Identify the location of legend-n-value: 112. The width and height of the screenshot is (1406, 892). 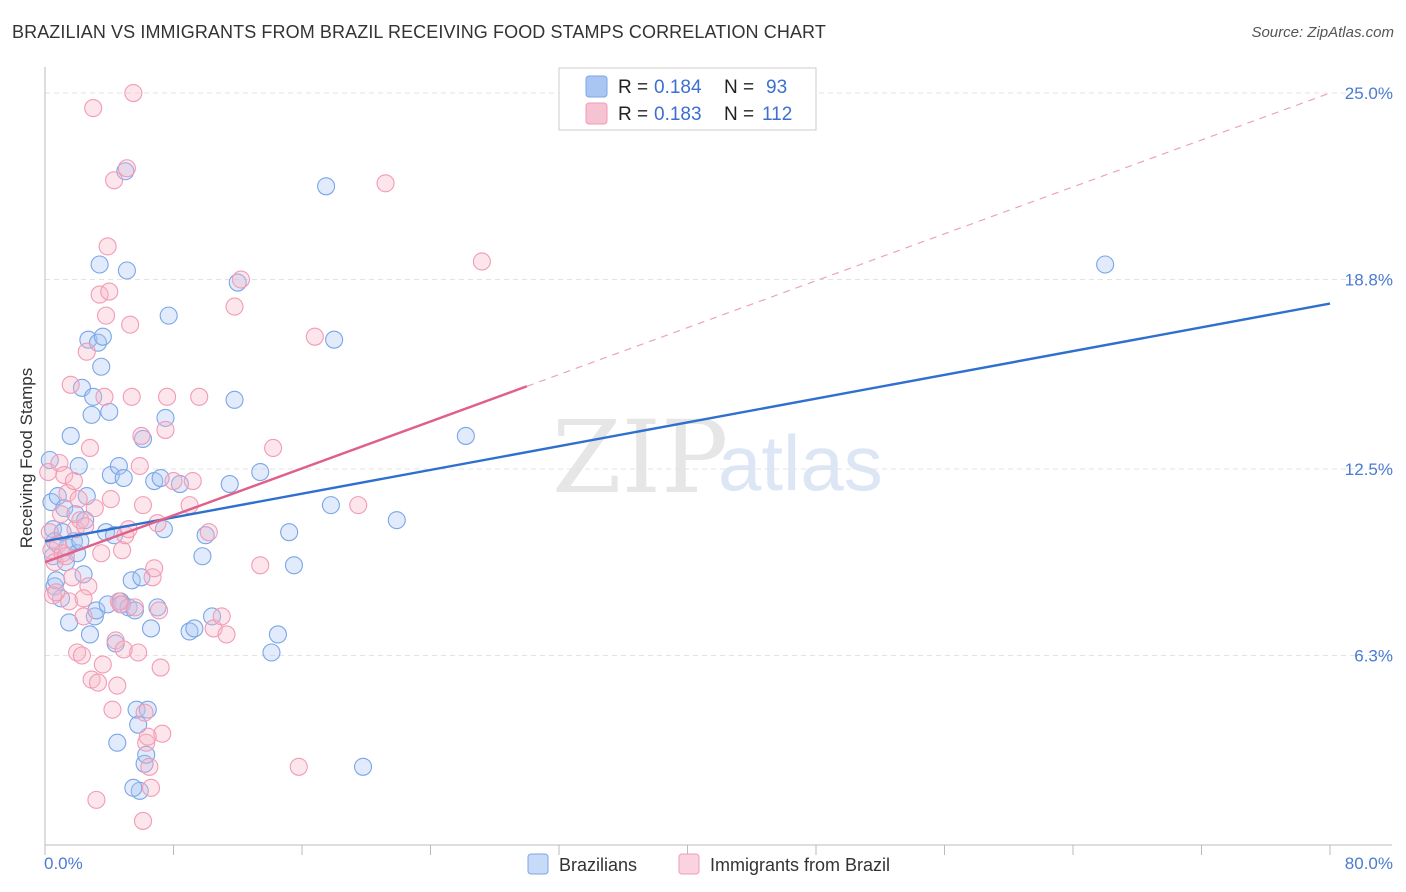
(777, 114).